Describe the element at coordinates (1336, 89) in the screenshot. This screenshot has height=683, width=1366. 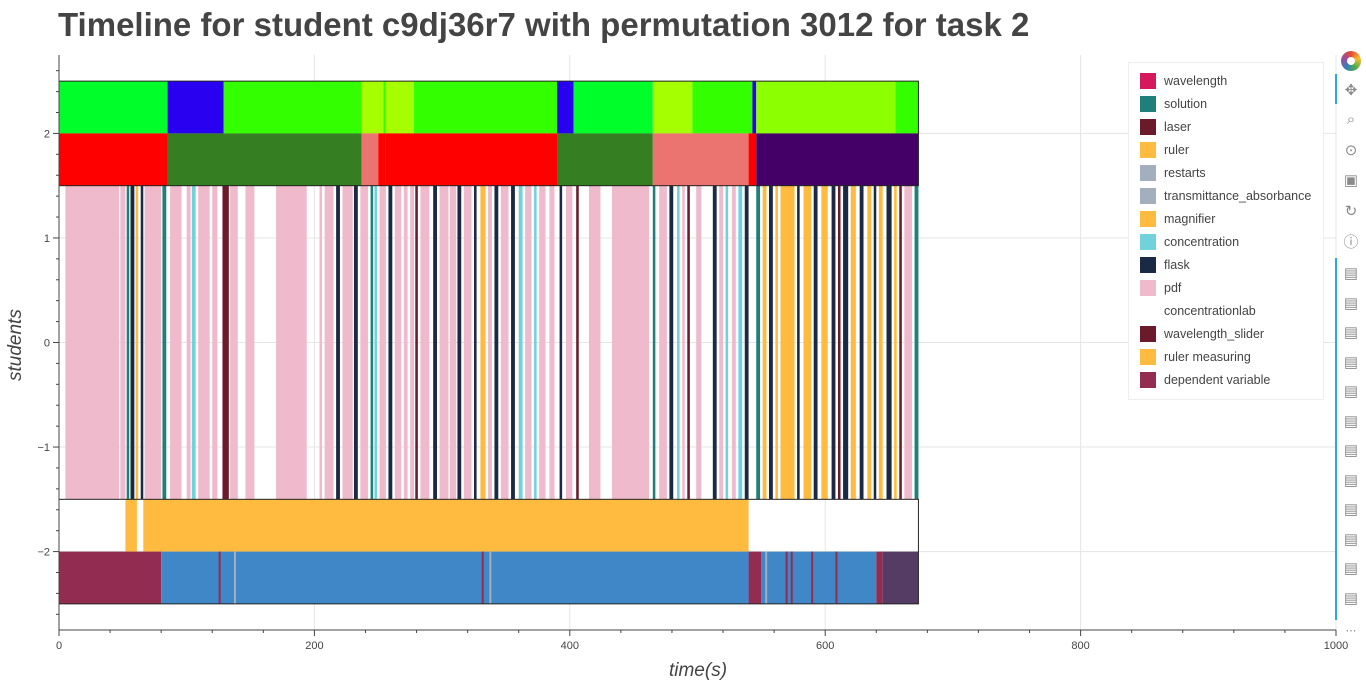
I see `tool-active-indicator` at that location.